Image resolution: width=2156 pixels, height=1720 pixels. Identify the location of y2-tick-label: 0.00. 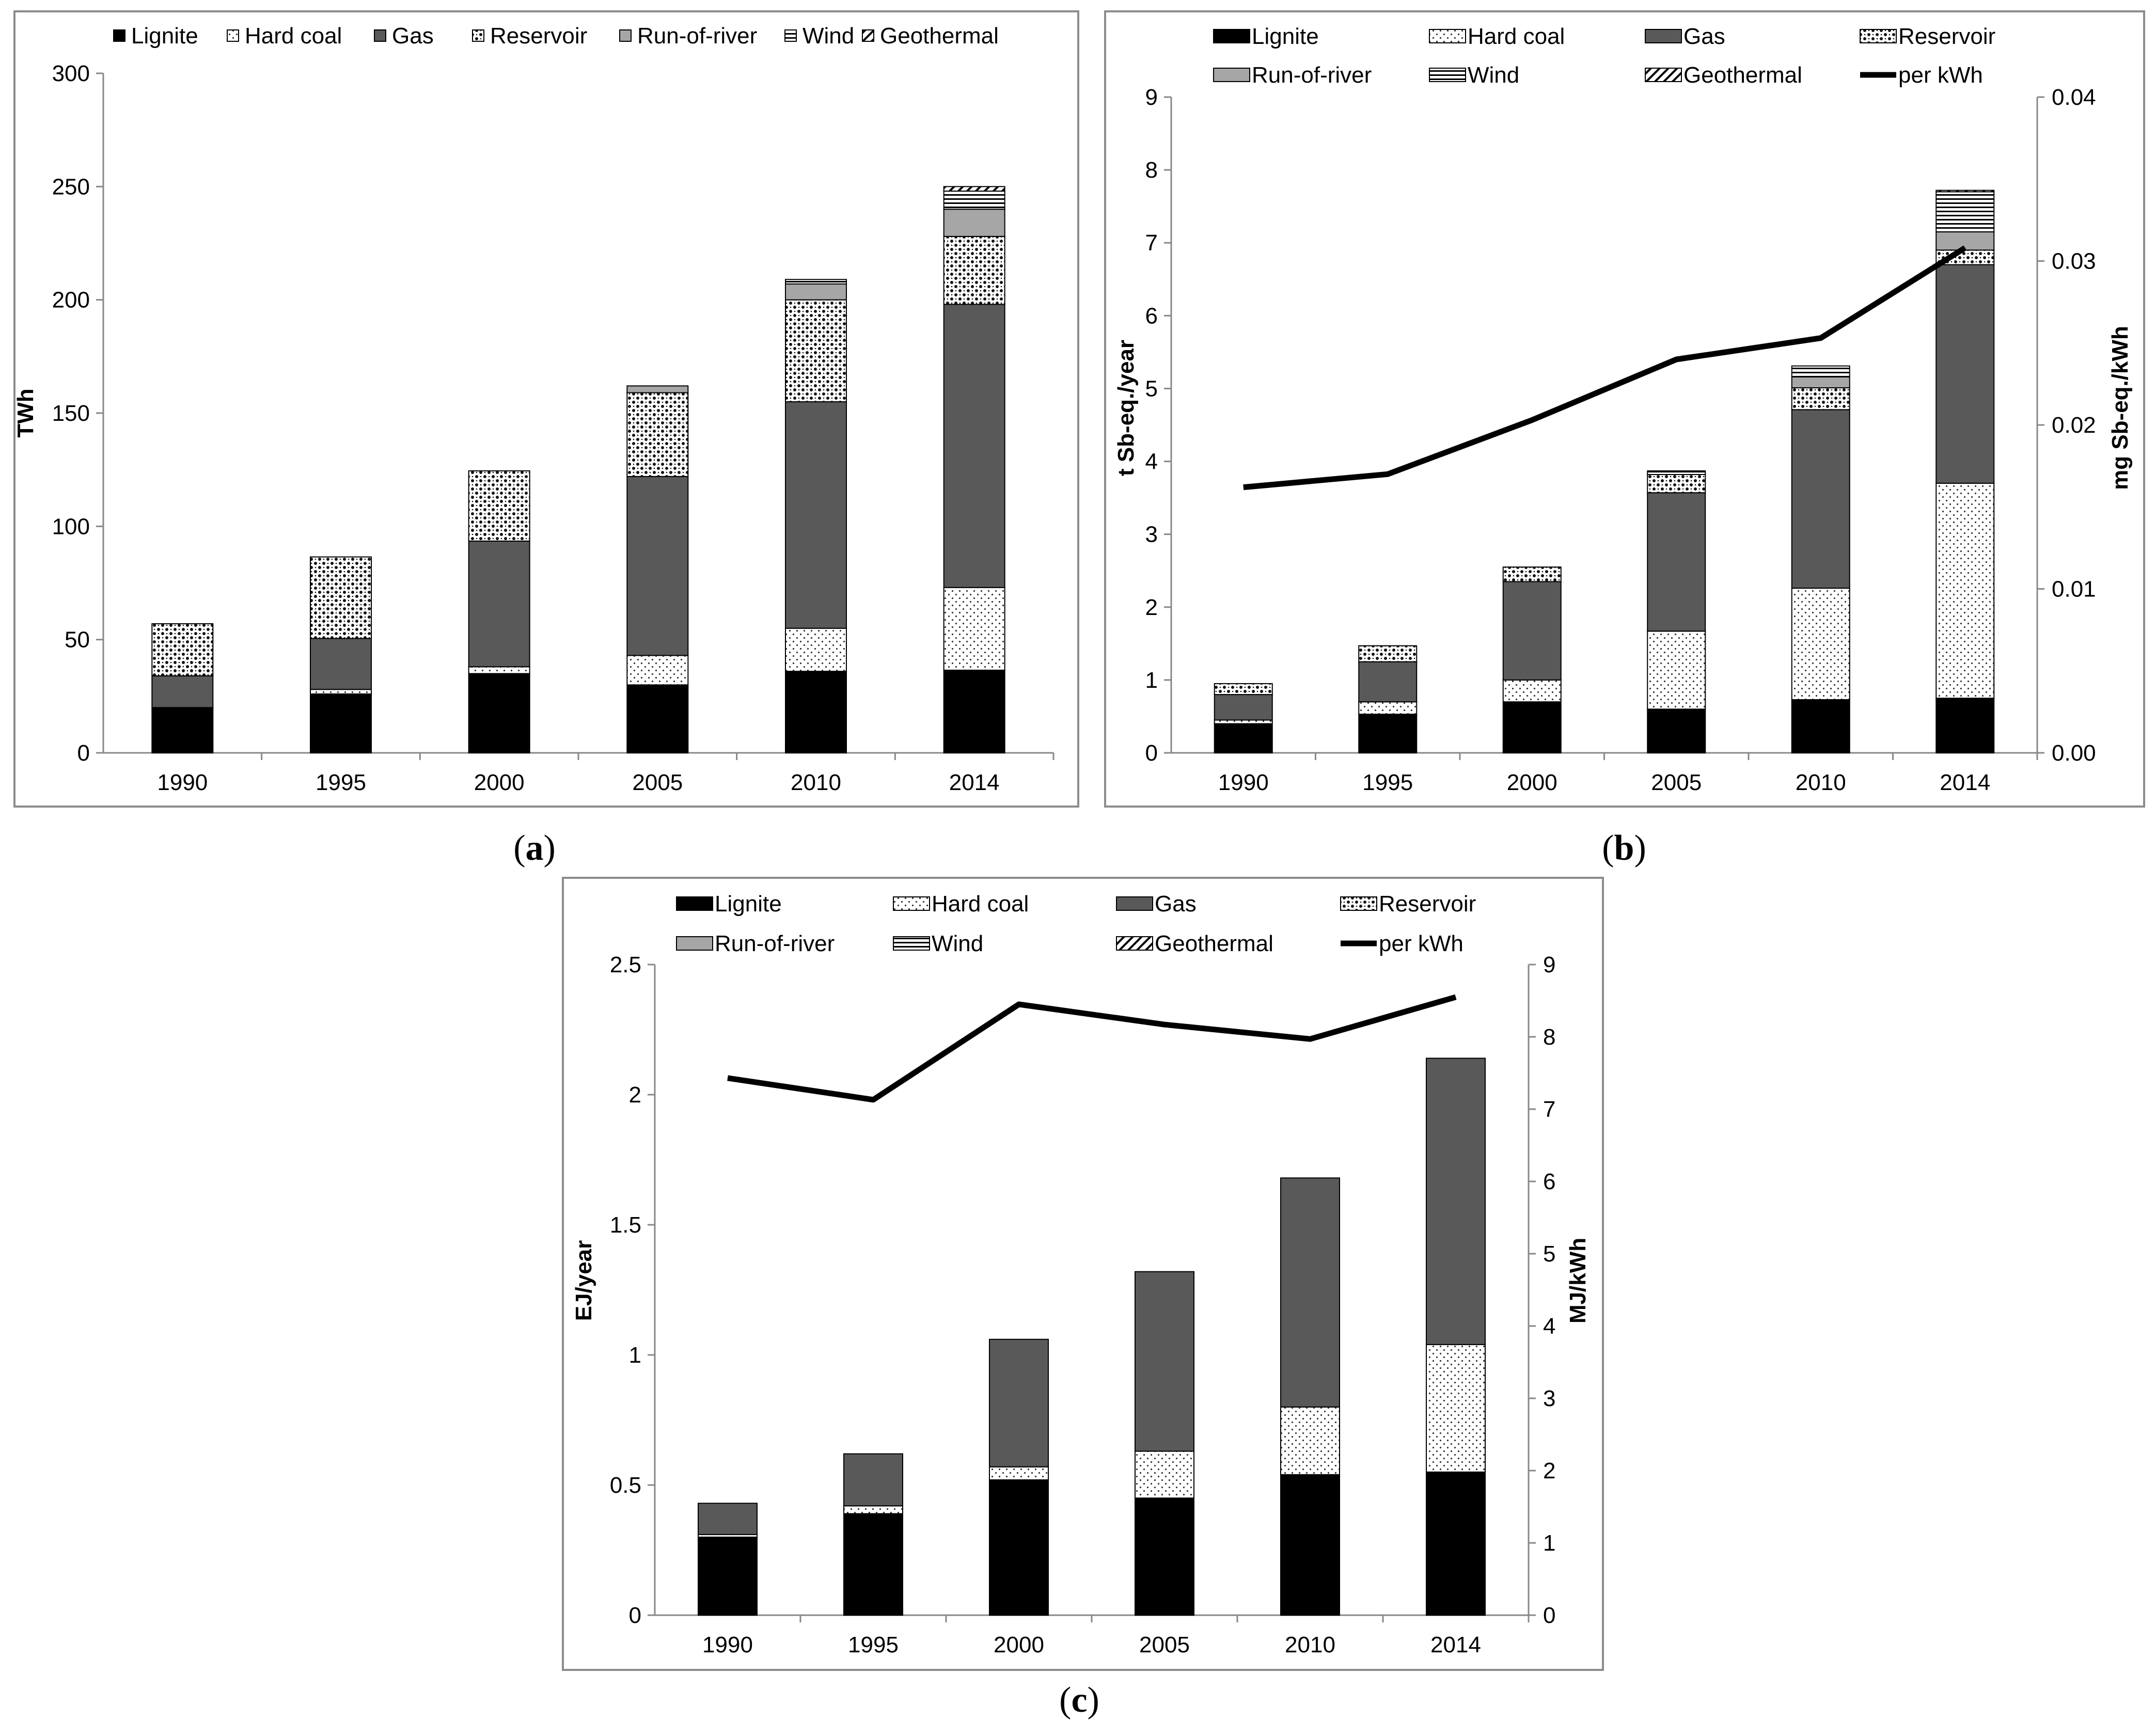
(2074, 753).